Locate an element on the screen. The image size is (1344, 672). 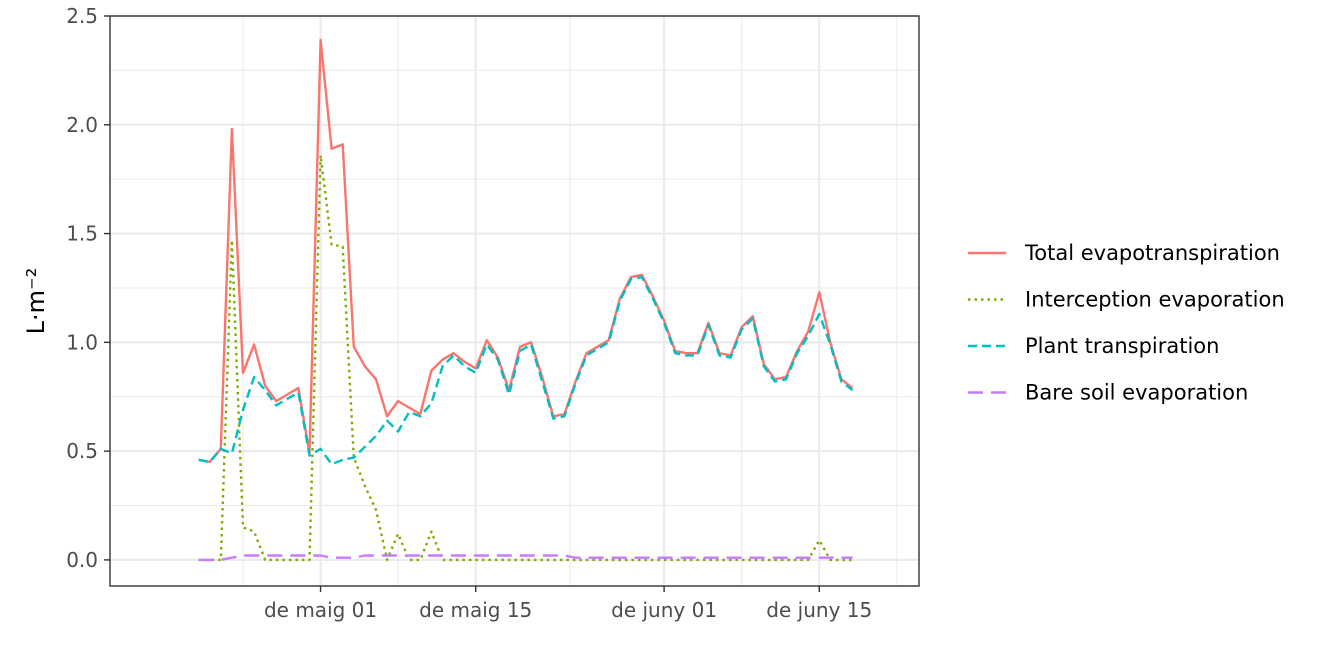
y-tick-label: 0.0 is located at coordinates (82, 560).